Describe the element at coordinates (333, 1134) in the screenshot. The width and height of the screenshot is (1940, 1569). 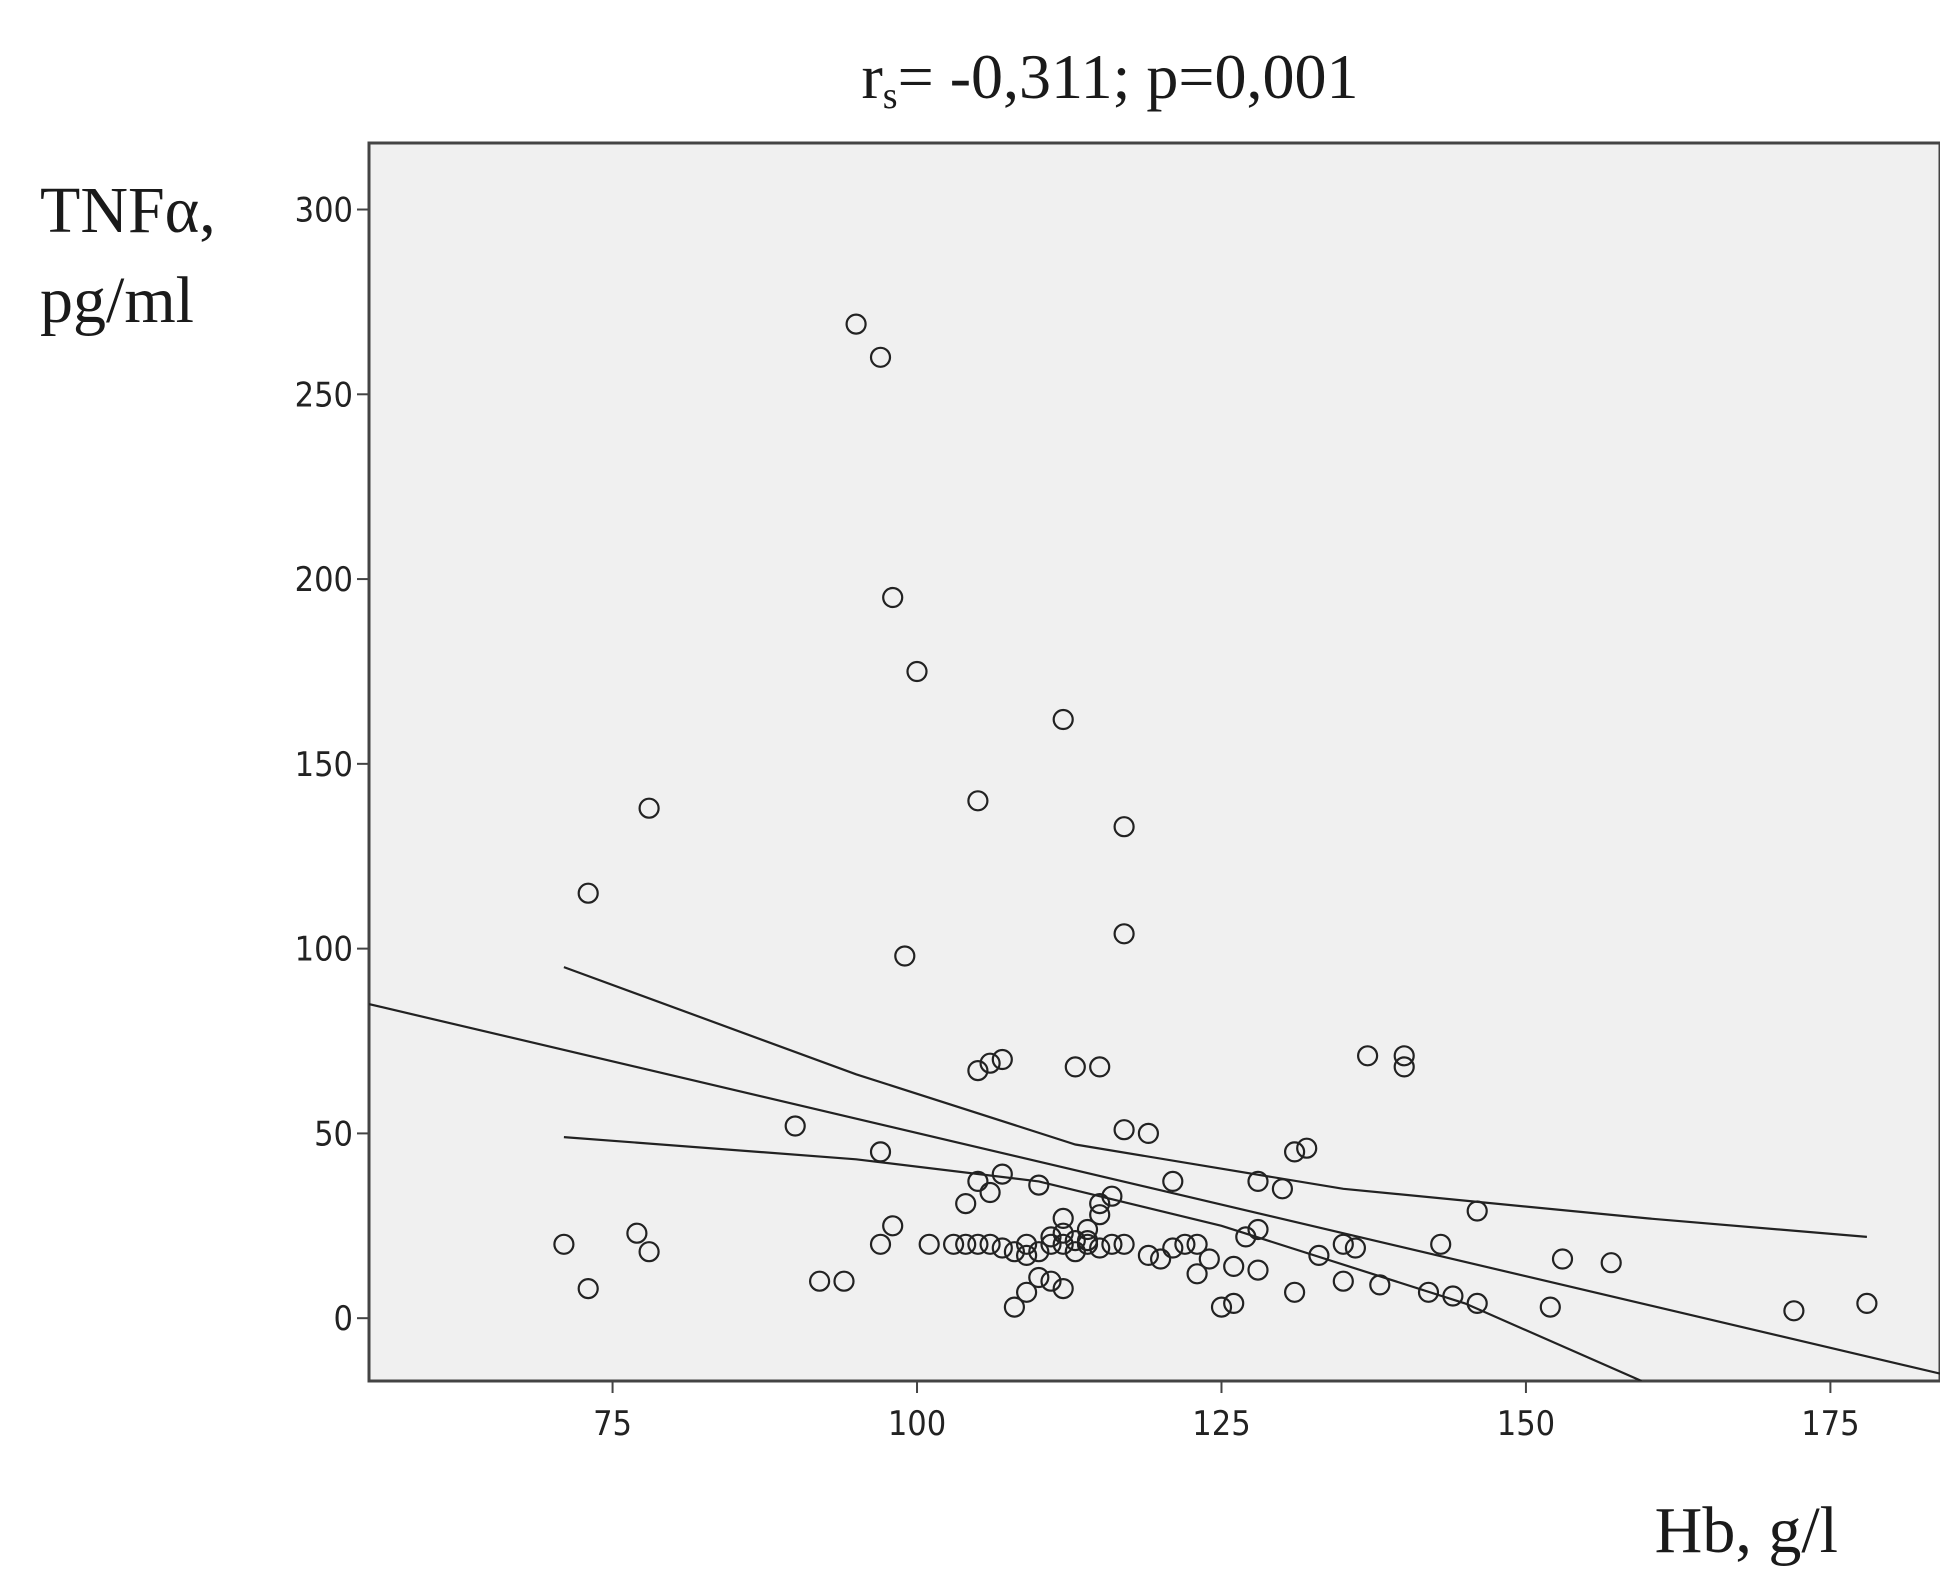
I see `y-tick-label: 50` at that location.